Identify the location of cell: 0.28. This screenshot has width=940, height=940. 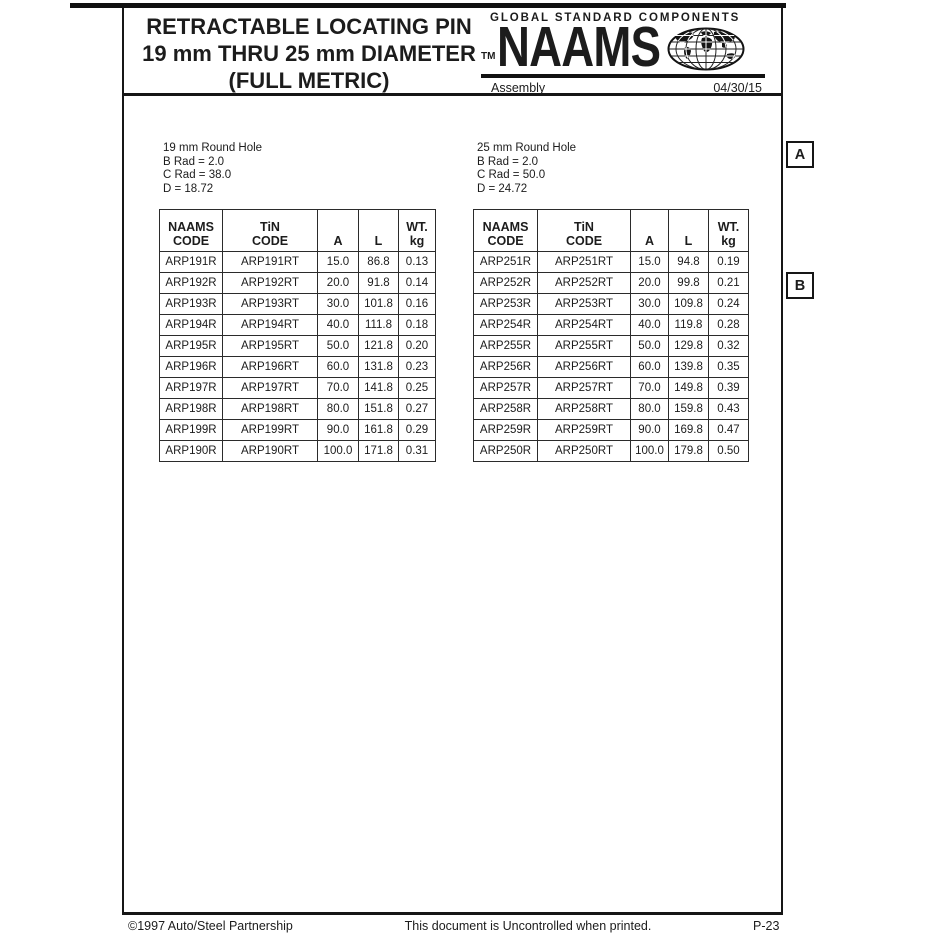
(728, 325).